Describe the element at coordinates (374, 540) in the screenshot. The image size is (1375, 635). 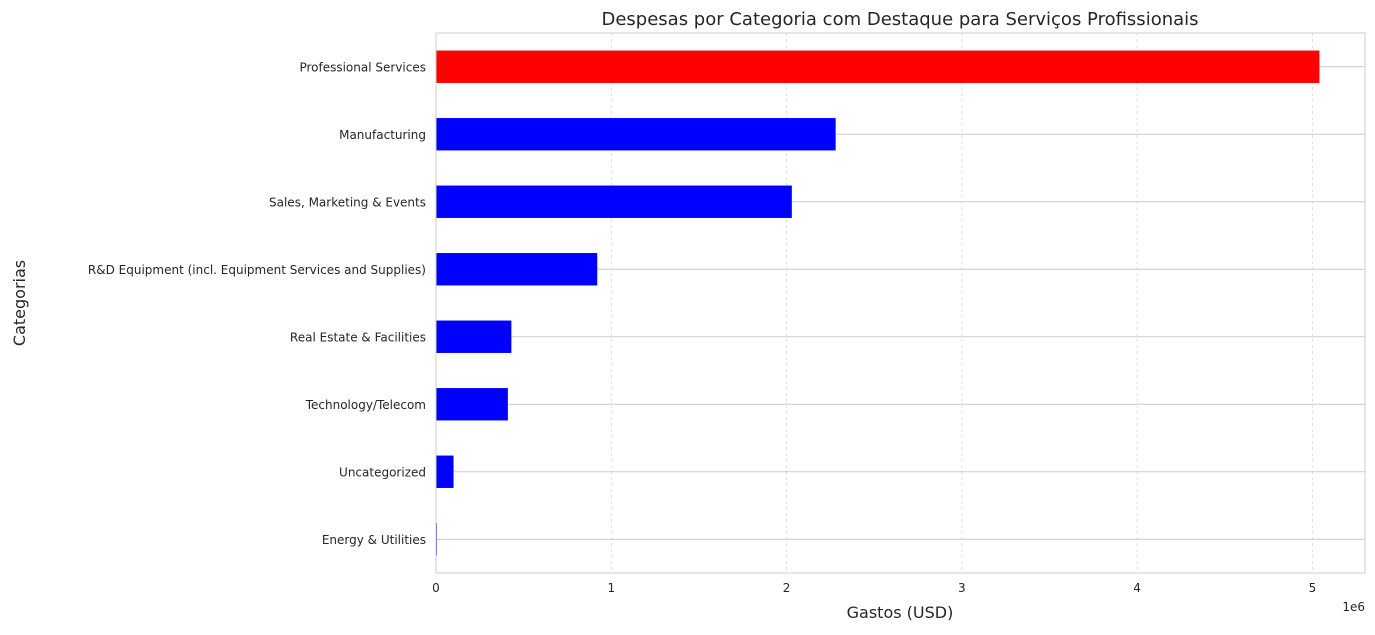
I see `y-tick-label: Energy & Utilities` at that location.